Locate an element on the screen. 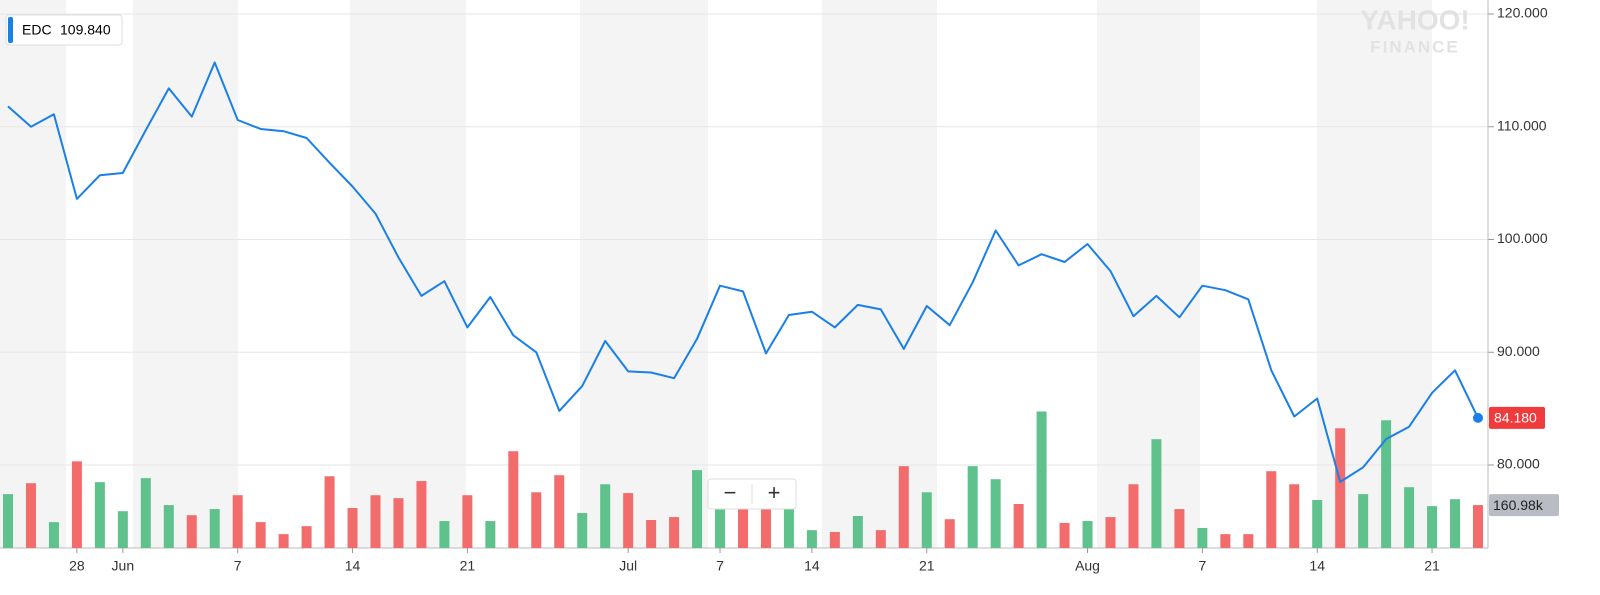 This screenshot has height=595, width=1600. legend-box is located at coordinates (64, 30).